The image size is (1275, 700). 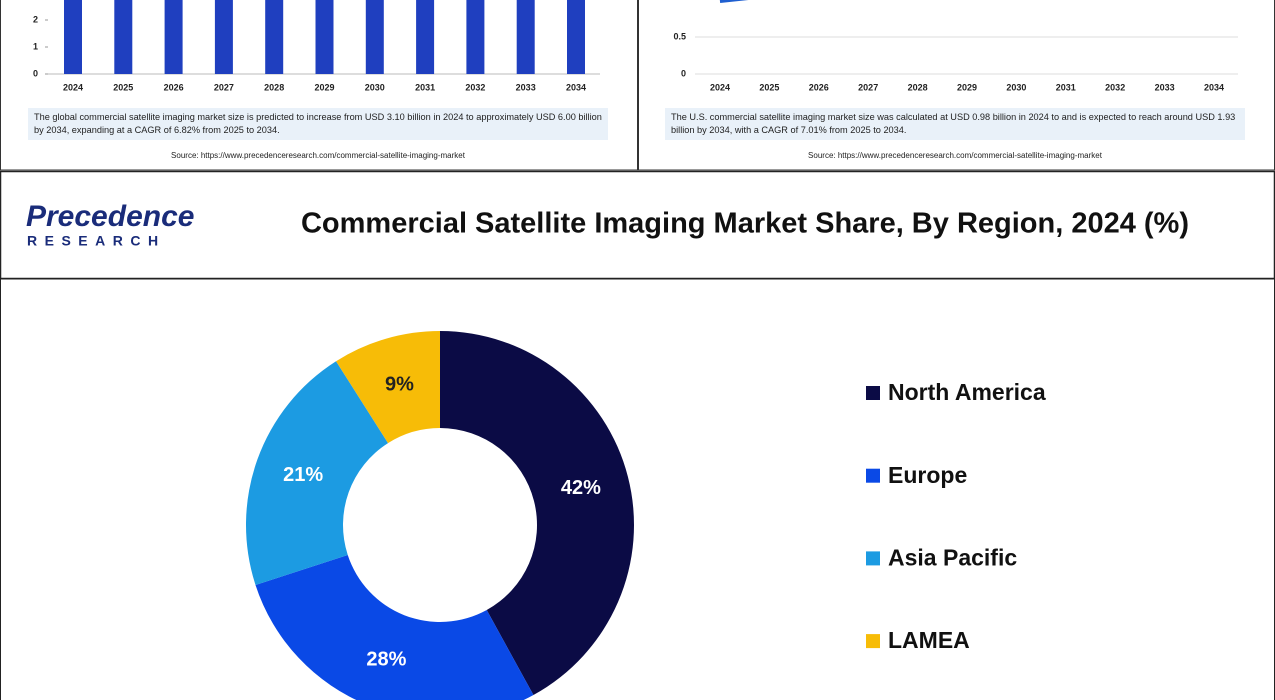 What do you see at coordinates (967, 392) in the screenshot?
I see `legend-label: North America` at bounding box center [967, 392].